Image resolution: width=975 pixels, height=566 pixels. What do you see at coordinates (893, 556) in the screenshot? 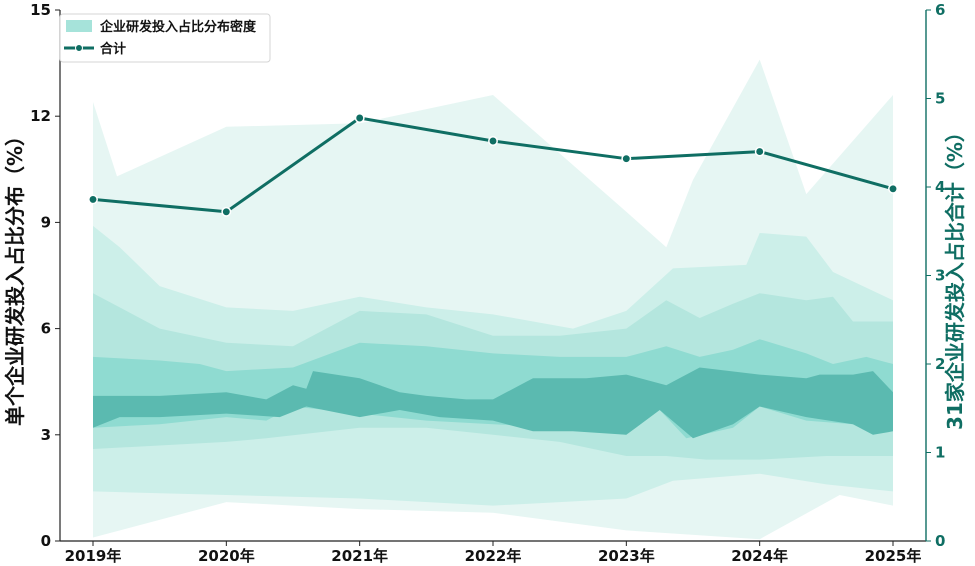
I see `x-tick-label: 2025年` at bounding box center [893, 556].